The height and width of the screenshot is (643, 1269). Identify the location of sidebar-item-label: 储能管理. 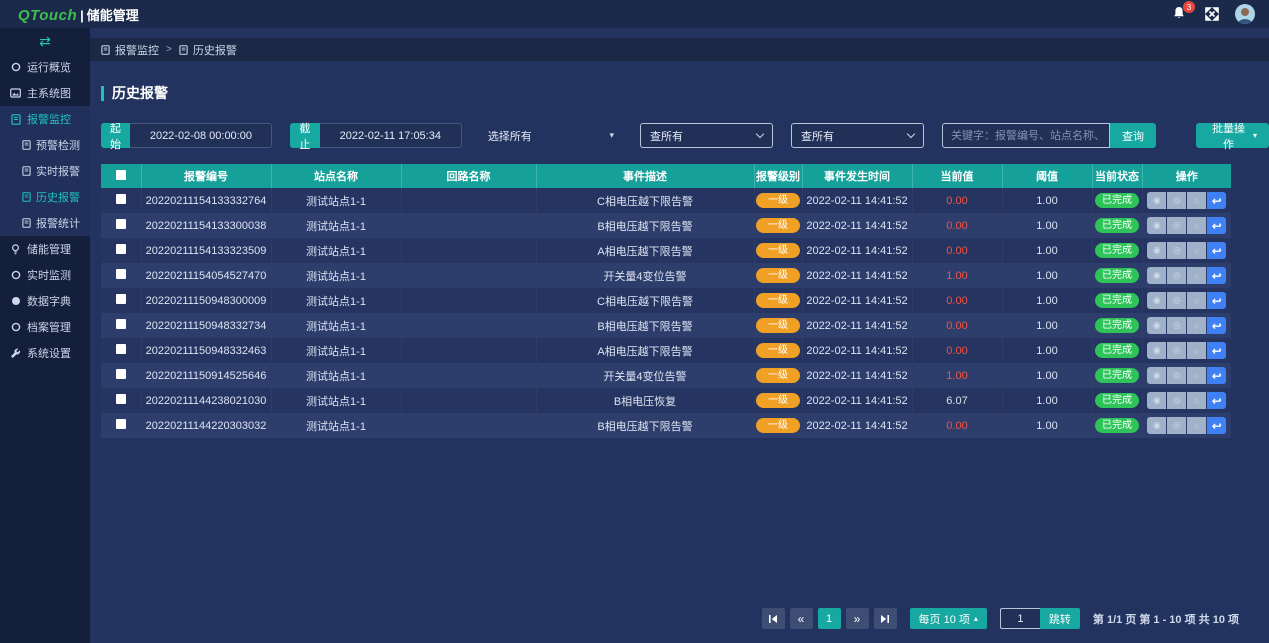
(49, 250).